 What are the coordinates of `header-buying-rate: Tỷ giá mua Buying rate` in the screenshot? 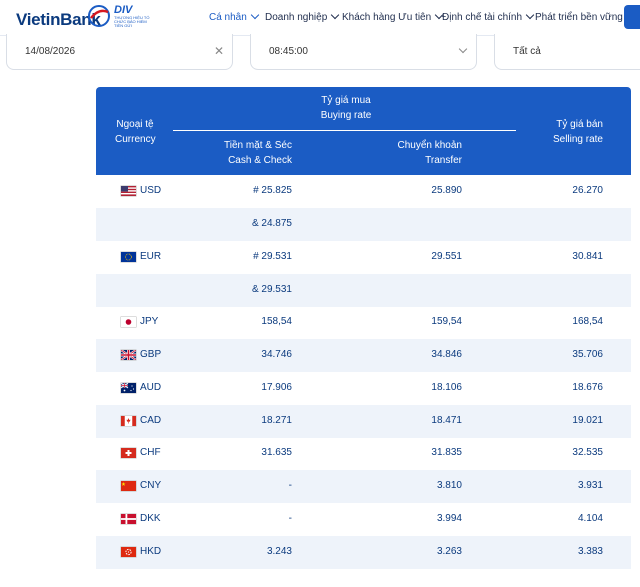 It's located at (346, 108).